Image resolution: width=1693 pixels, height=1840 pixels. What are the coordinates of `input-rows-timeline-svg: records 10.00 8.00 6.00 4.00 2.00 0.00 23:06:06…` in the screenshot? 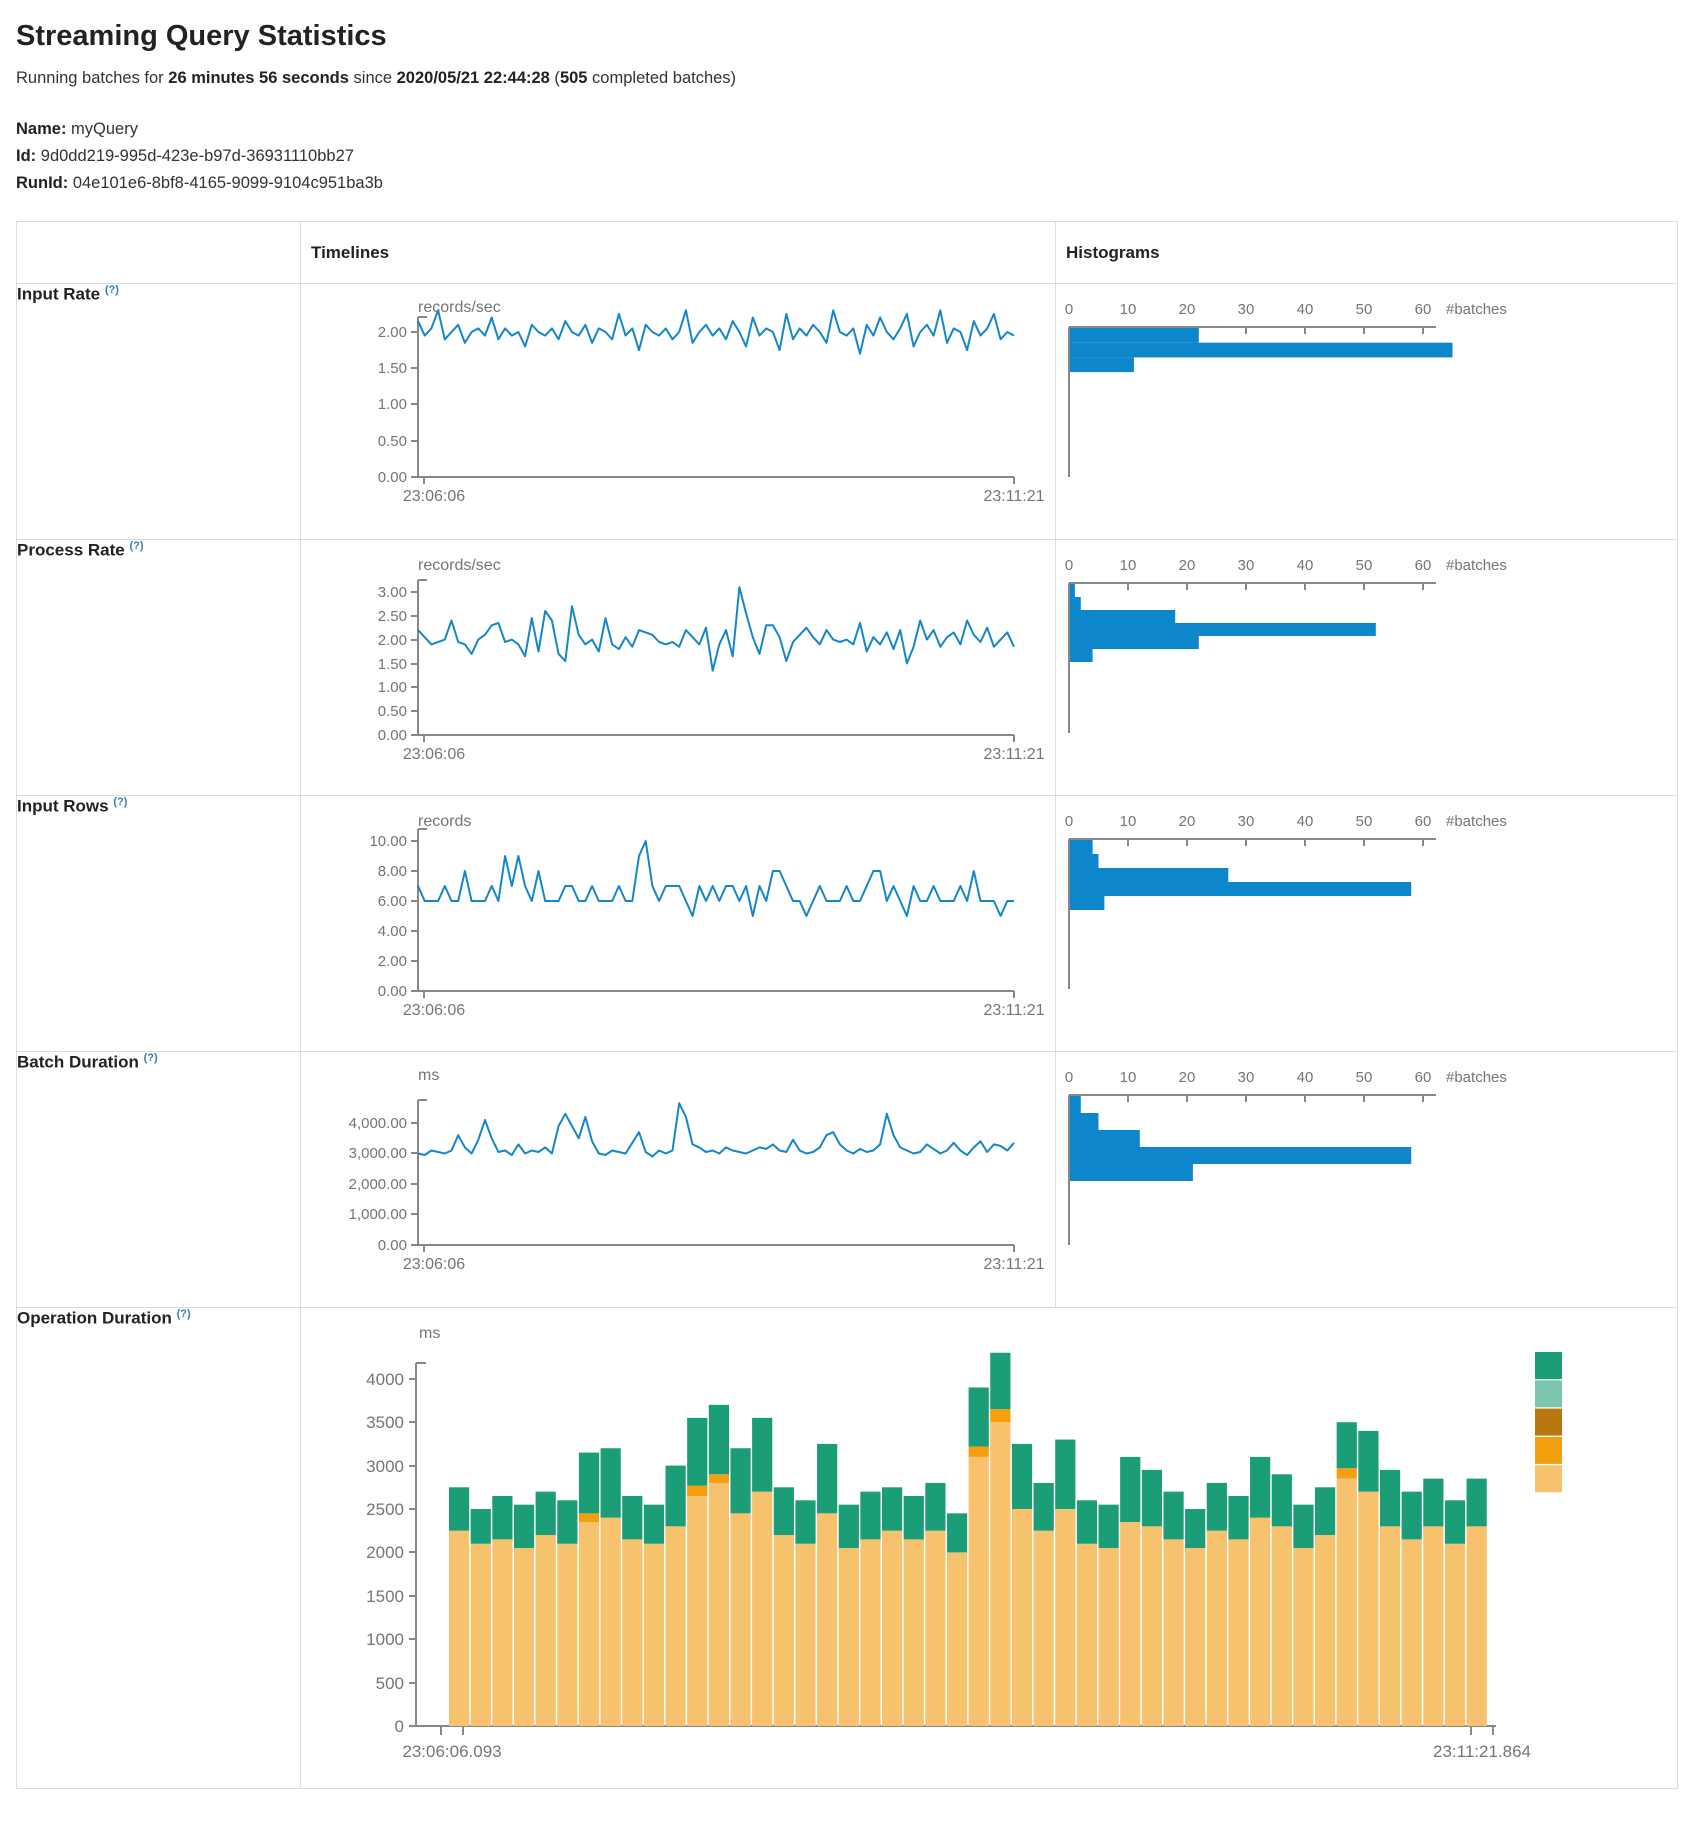 It's located at (706, 916).